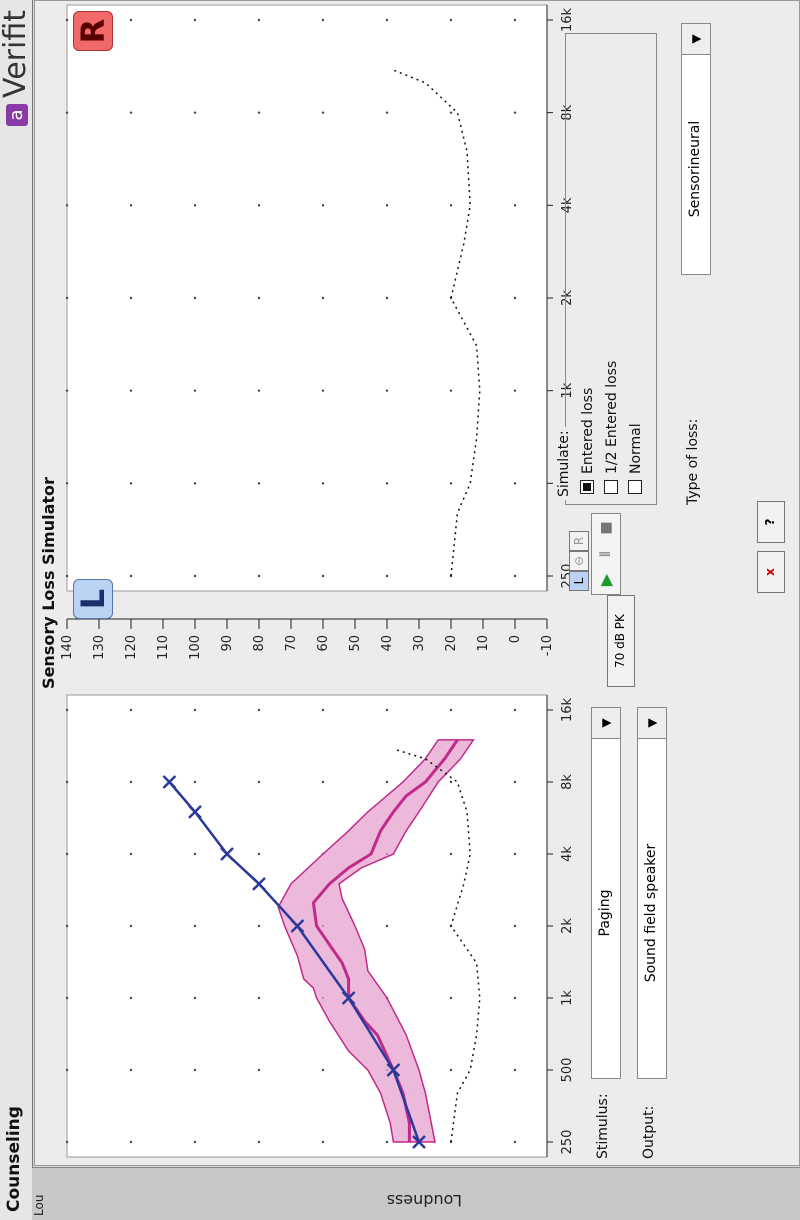 This screenshot has width=800, height=1220. I want to click on radio-normal: Normal, so click(636, 458).